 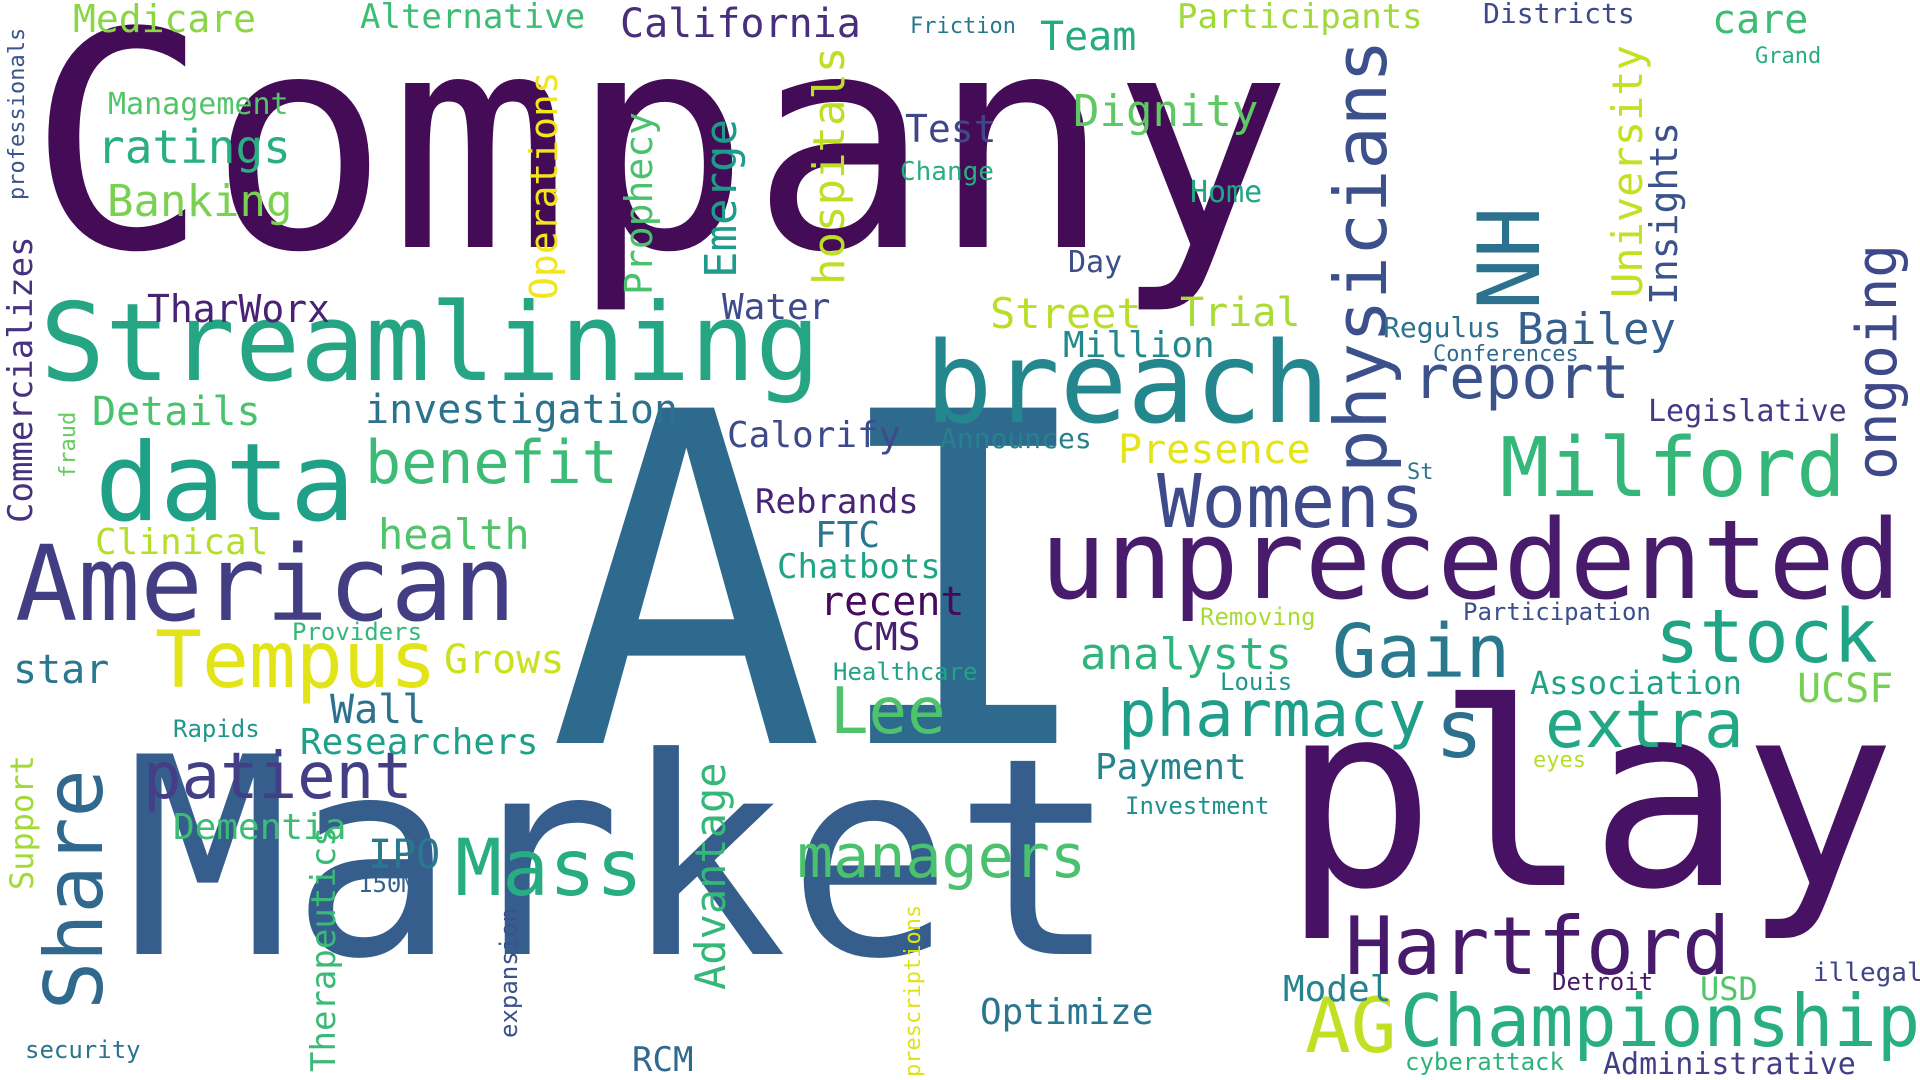 What do you see at coordinates (17, 113) in the screenshot?
I see `word-professionals: professionals` at bounding box center [17, 113].